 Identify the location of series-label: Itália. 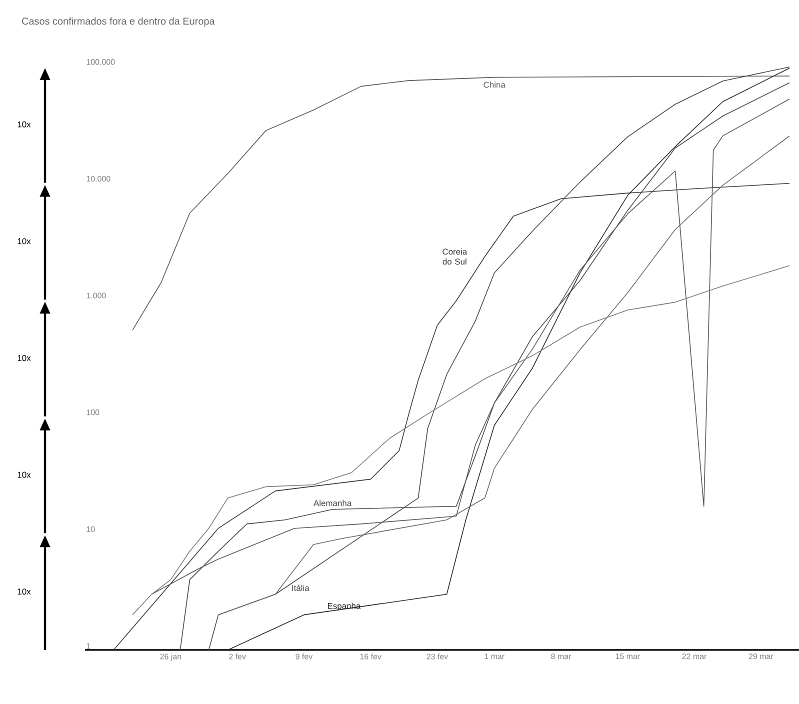
(301, 588).